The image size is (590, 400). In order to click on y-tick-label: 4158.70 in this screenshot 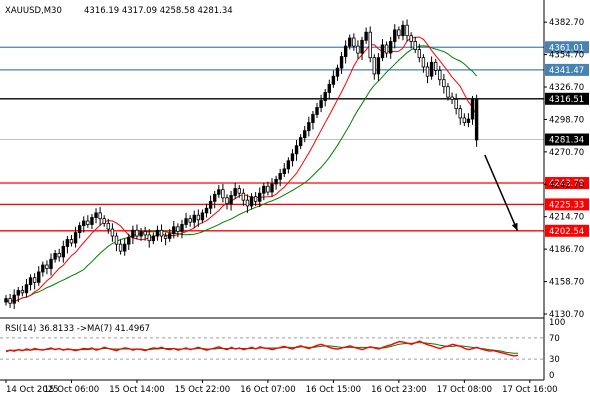, I will do `click(566, 283)`.